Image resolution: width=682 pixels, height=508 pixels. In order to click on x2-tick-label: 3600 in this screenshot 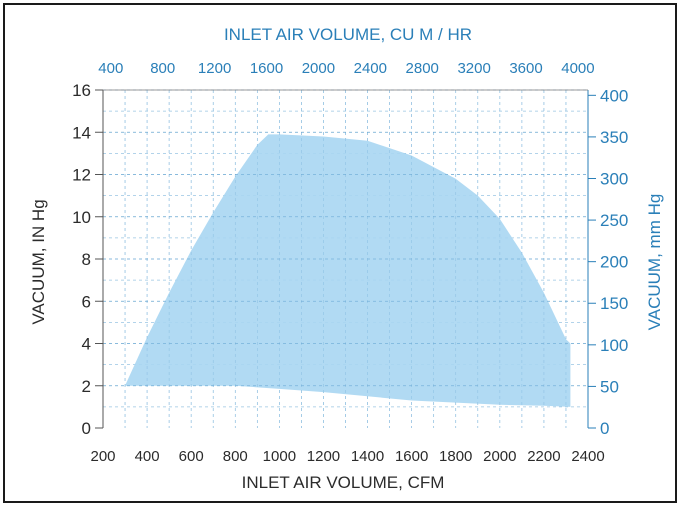, I will do `click(525, 68)`.